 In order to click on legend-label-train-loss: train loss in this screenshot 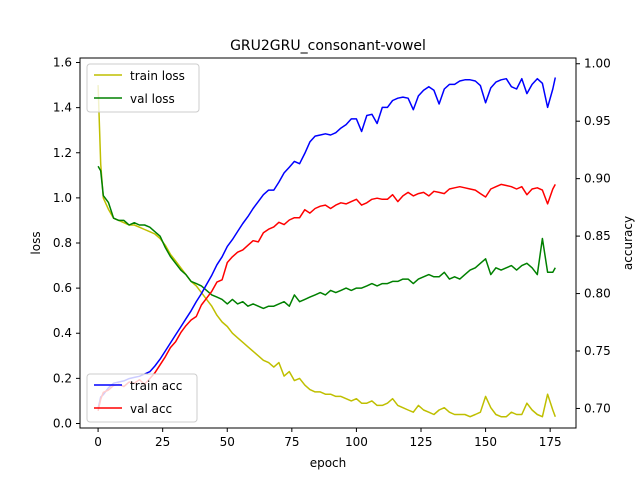, I will do `click(157, 76)`.